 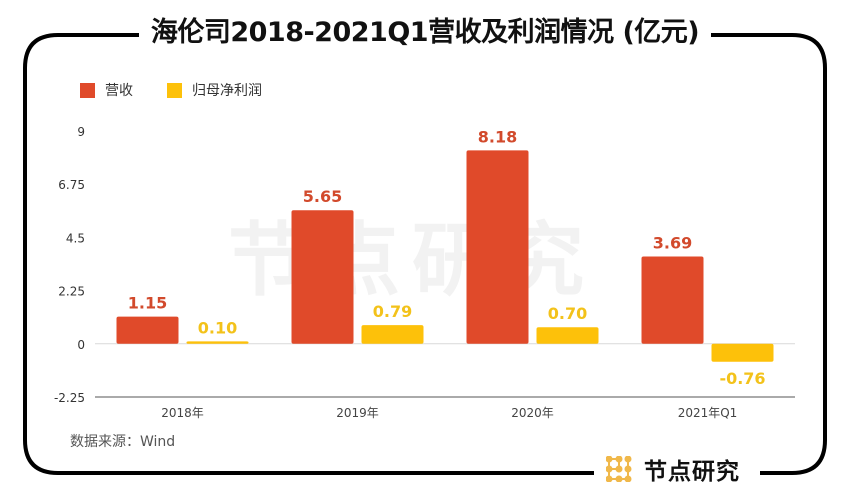 I want to click on y-tick-label: 9, so click(x=81, y=132).